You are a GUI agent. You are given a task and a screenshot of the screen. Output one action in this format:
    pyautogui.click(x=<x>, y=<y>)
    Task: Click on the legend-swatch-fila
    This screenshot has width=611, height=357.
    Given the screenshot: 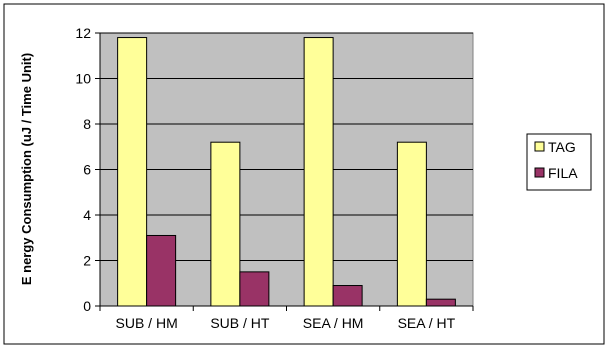 What is the action you would take?
    pyautogui.click(x=539, y=172)
    